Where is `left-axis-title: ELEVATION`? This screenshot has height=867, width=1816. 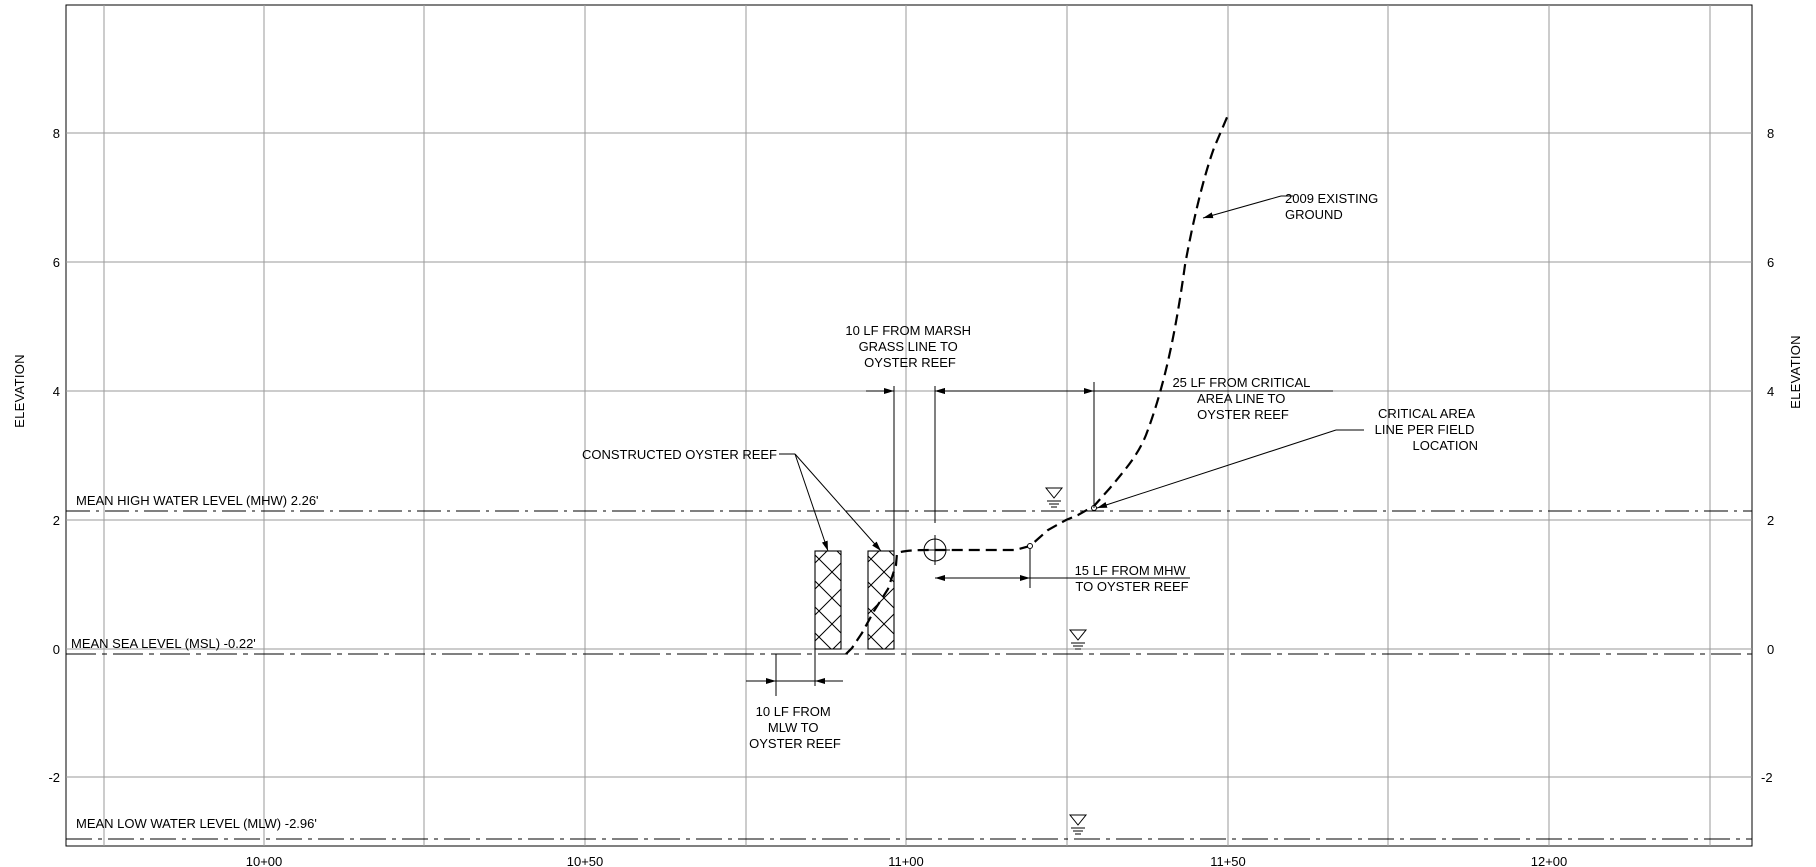
left-axis-title: ELEVATION is located at coordinates (19, 391).